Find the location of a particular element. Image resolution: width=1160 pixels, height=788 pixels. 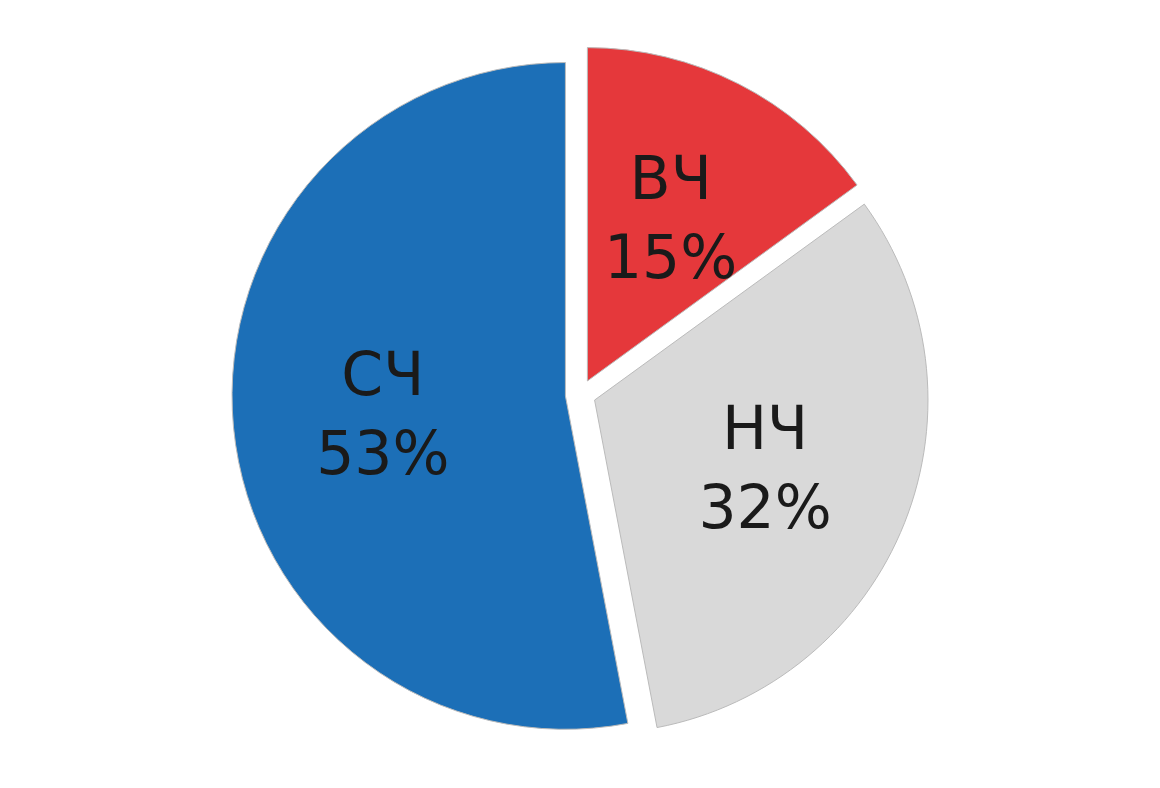

data-label: 53% is located at coordinates (383, 452).